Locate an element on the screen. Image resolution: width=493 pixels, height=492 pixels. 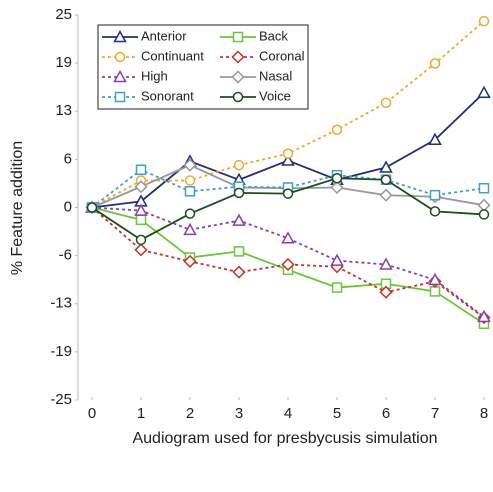
series-line is located at coordinates (288, 188).